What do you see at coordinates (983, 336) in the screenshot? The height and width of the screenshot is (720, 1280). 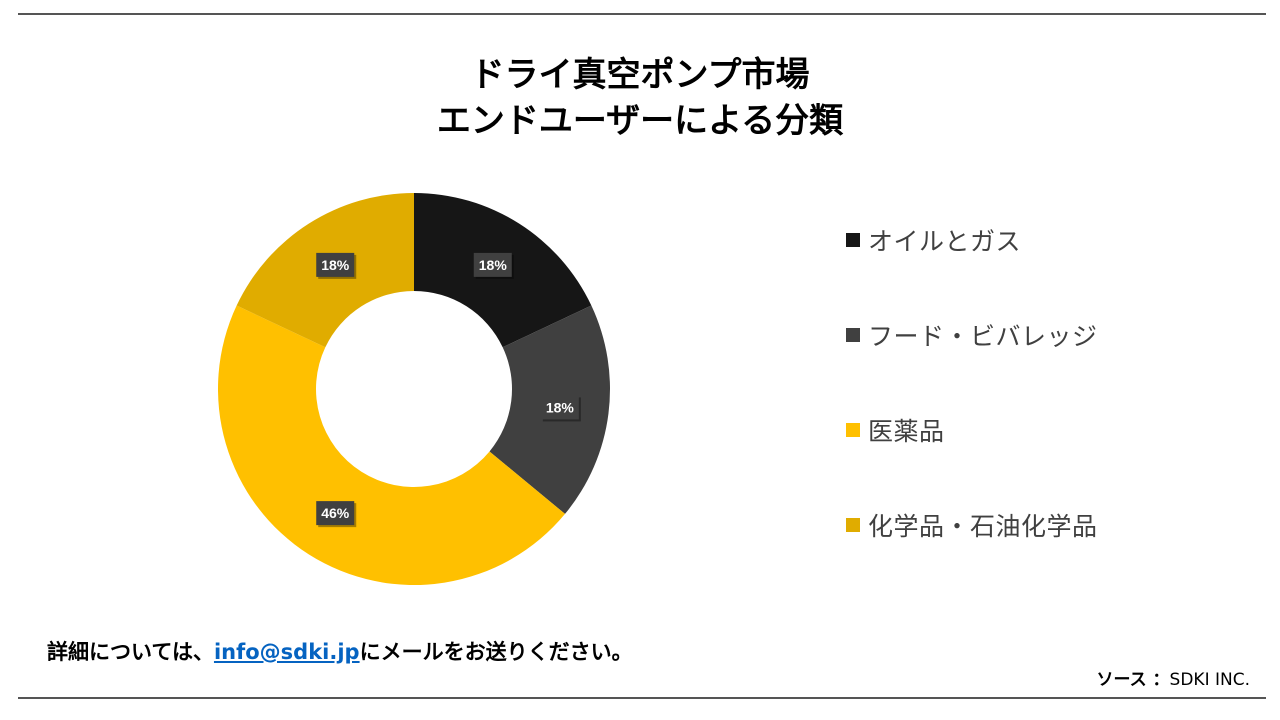 I see `legend-label-food-beverage: フード・ビバレッジ` at bounding box center [983, 336].